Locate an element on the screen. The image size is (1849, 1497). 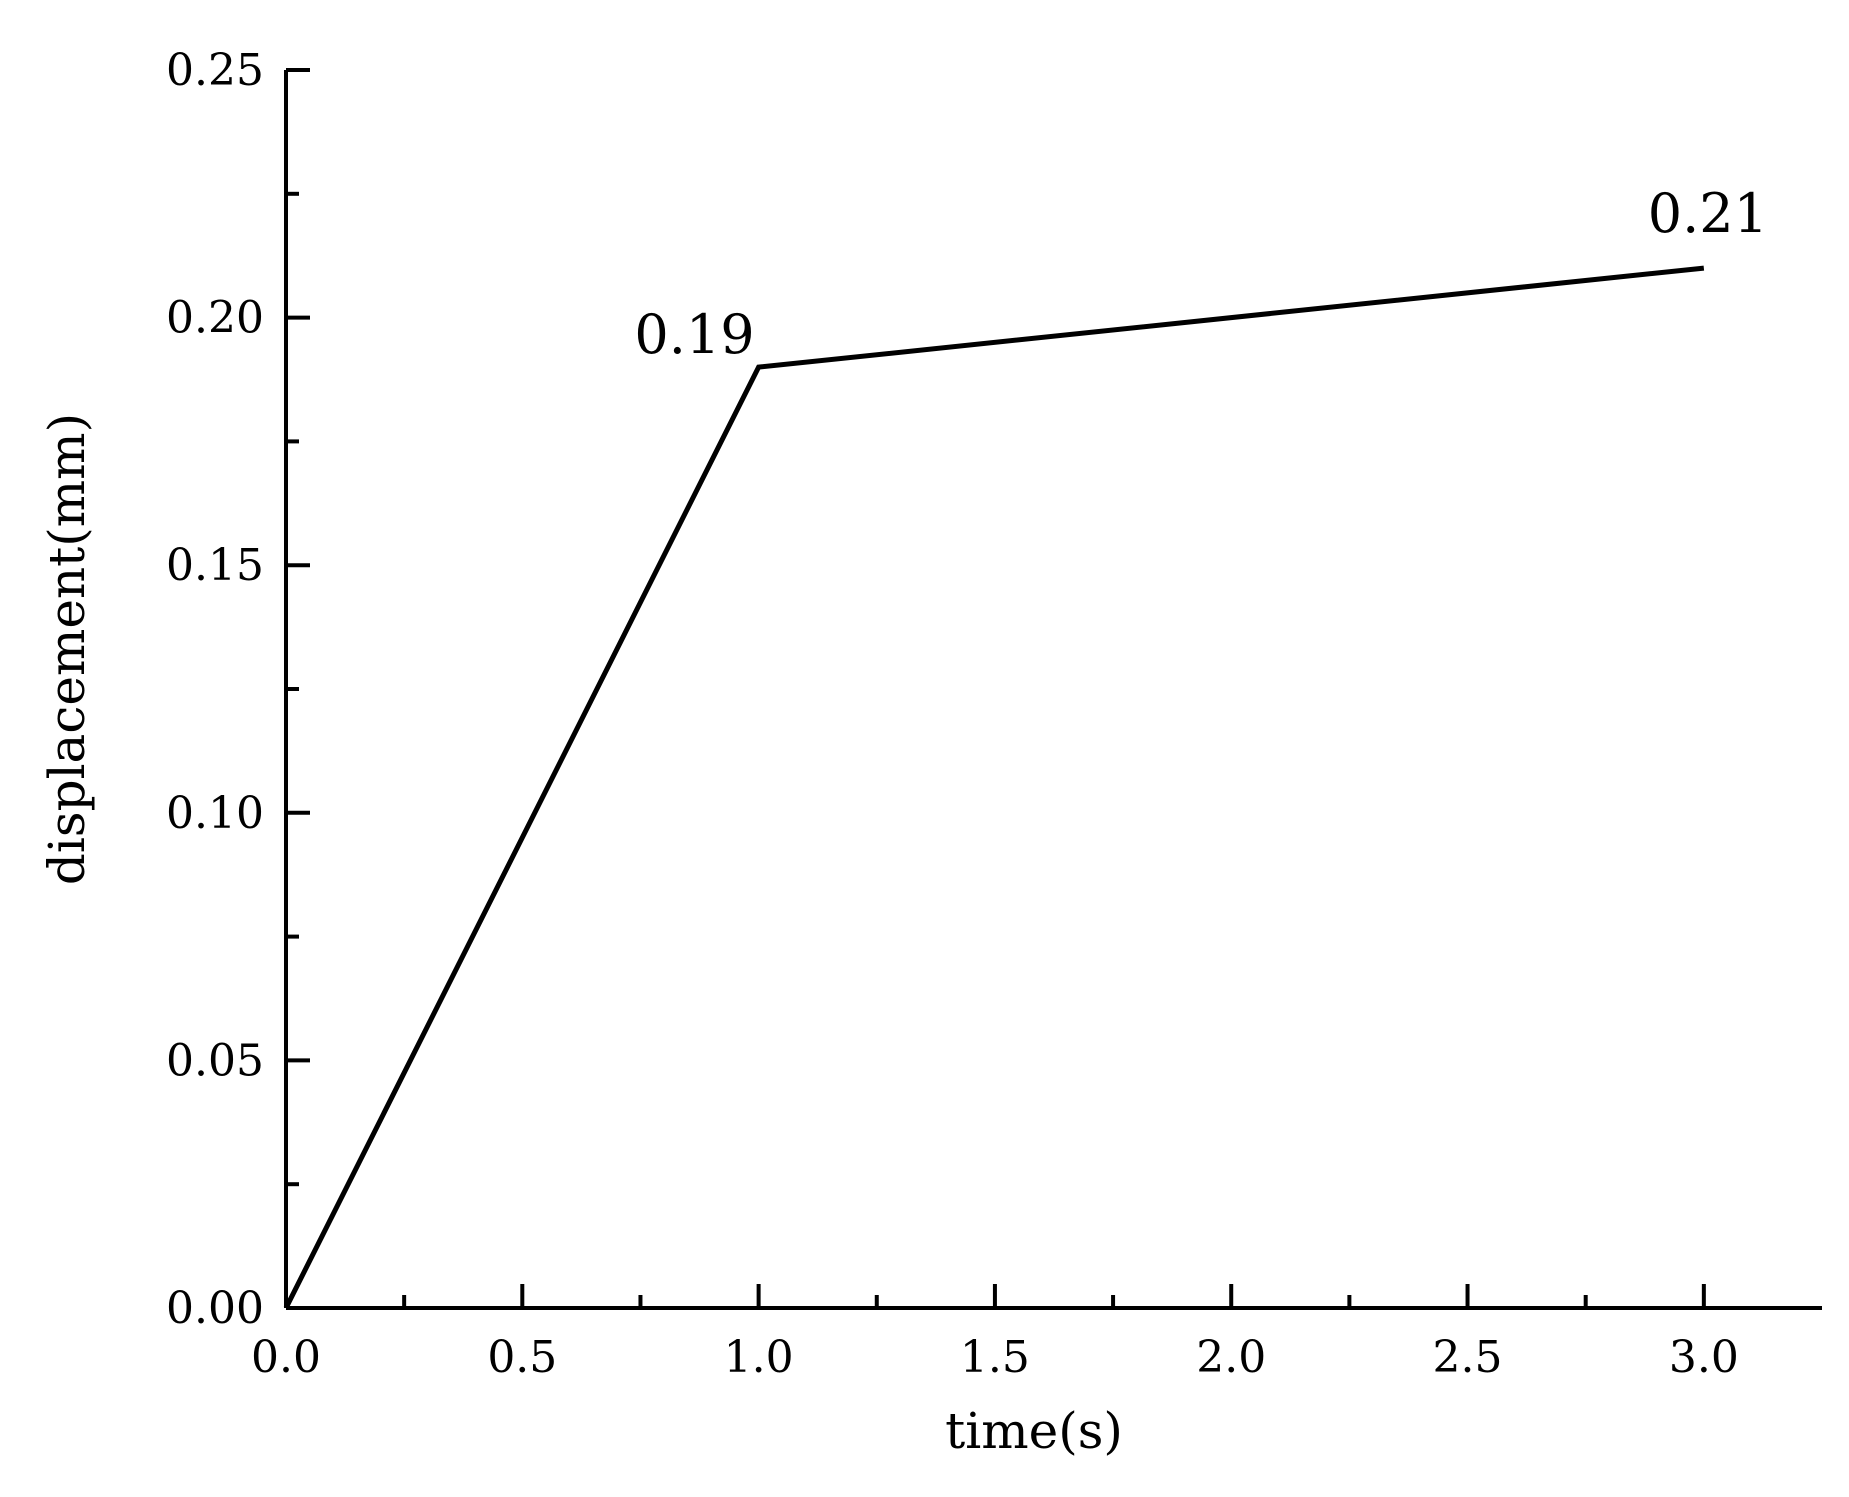
data-label: 0.19 is located at coordinates (694, 334).